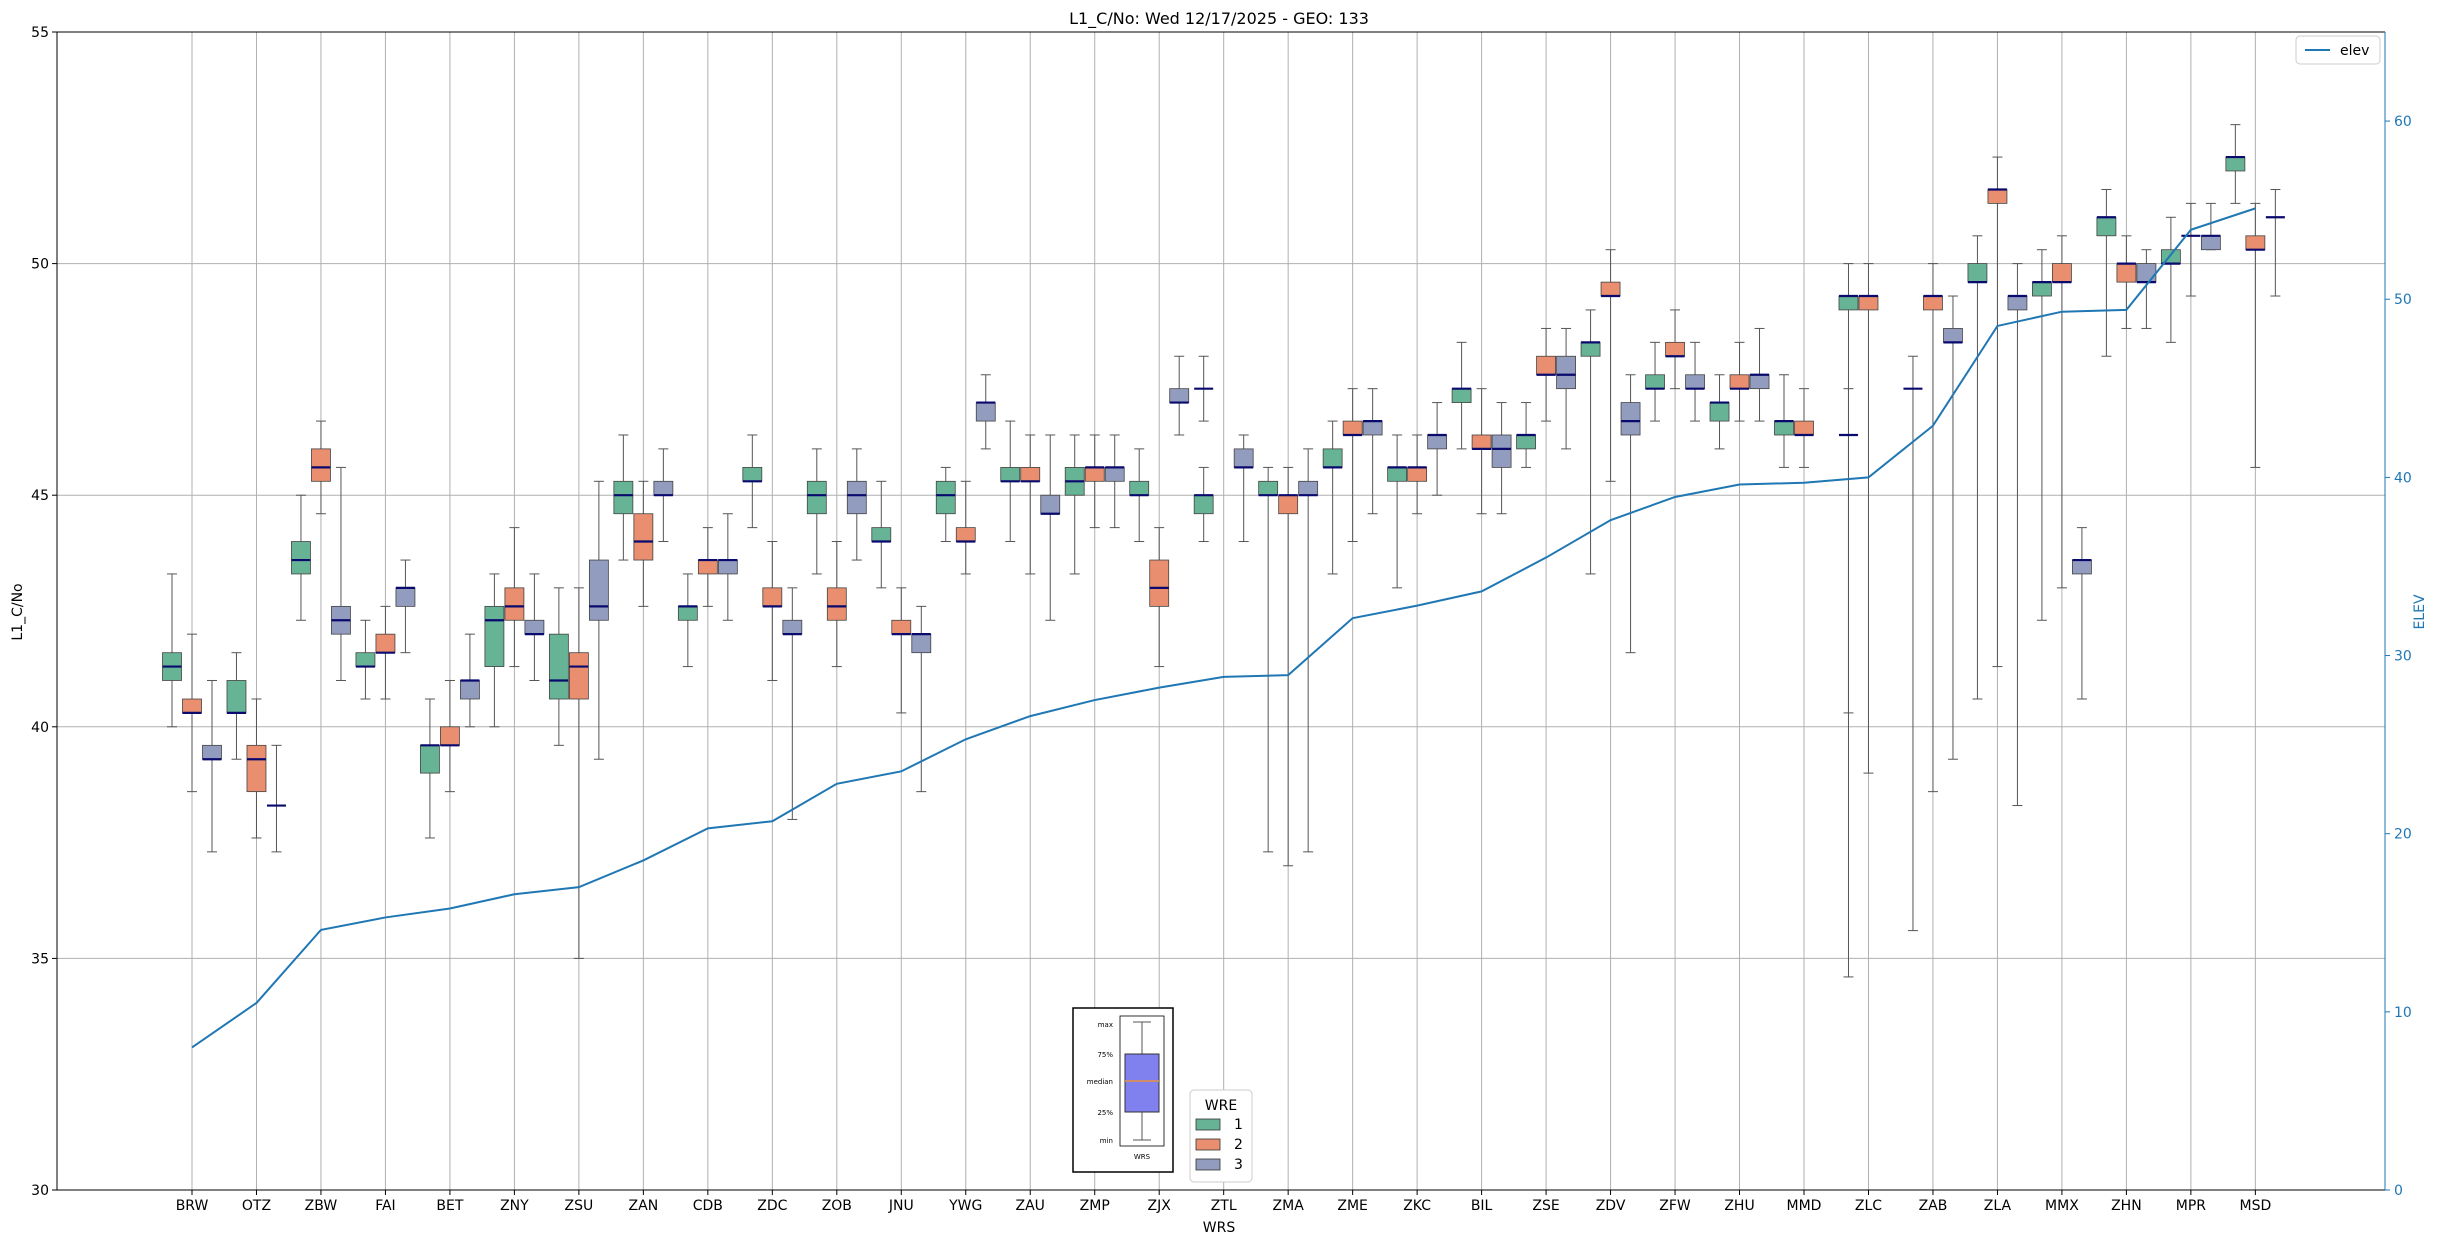 The height and width of the screenshot is (1240, 2438). I want to click on wre-legend-label-2: 2, so click(1238, 1145).